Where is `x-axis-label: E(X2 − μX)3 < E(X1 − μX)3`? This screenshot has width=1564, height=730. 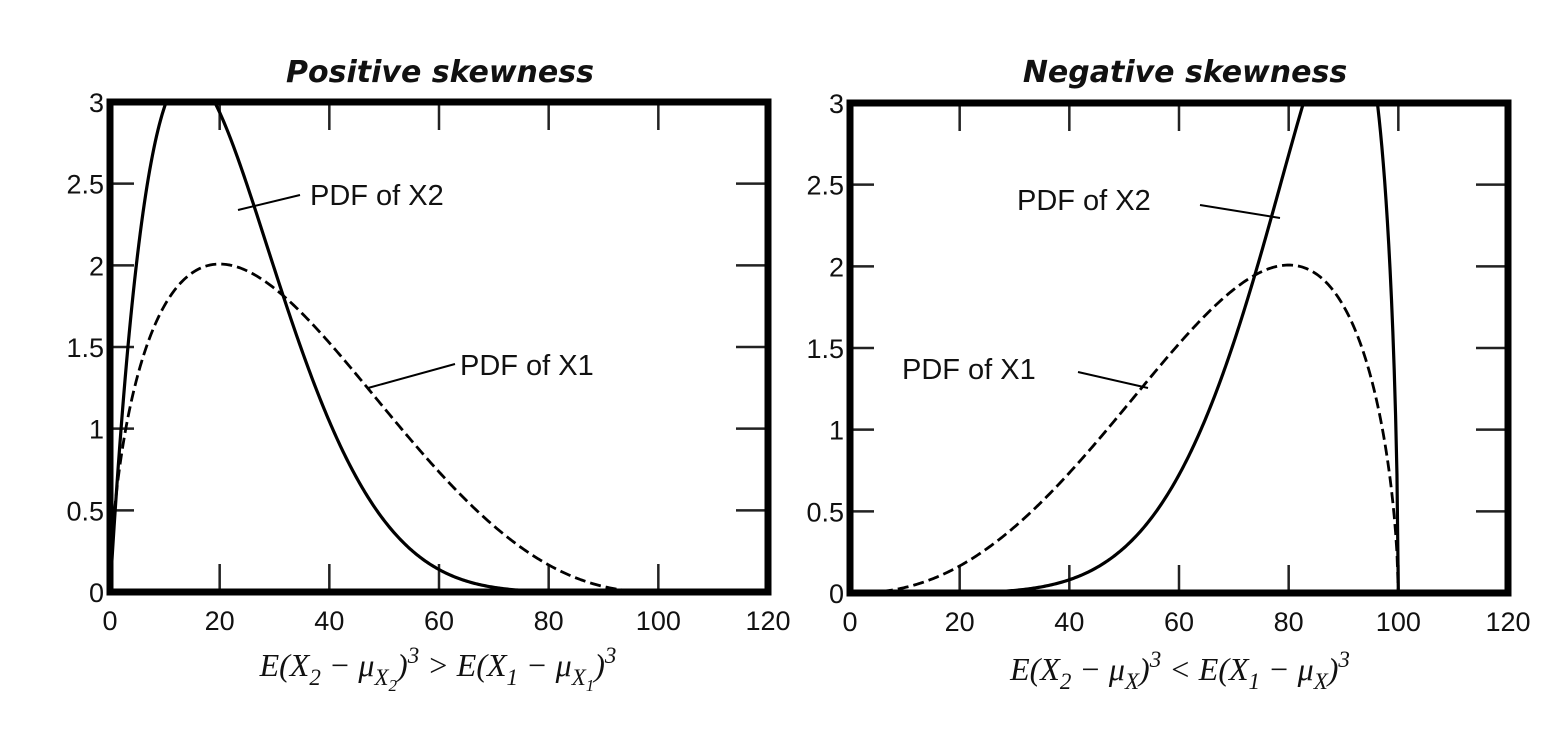 x-axis-label: E(X2 − μX)3 < E(X1 − μX)3 is located at coordinates (1179, 670).